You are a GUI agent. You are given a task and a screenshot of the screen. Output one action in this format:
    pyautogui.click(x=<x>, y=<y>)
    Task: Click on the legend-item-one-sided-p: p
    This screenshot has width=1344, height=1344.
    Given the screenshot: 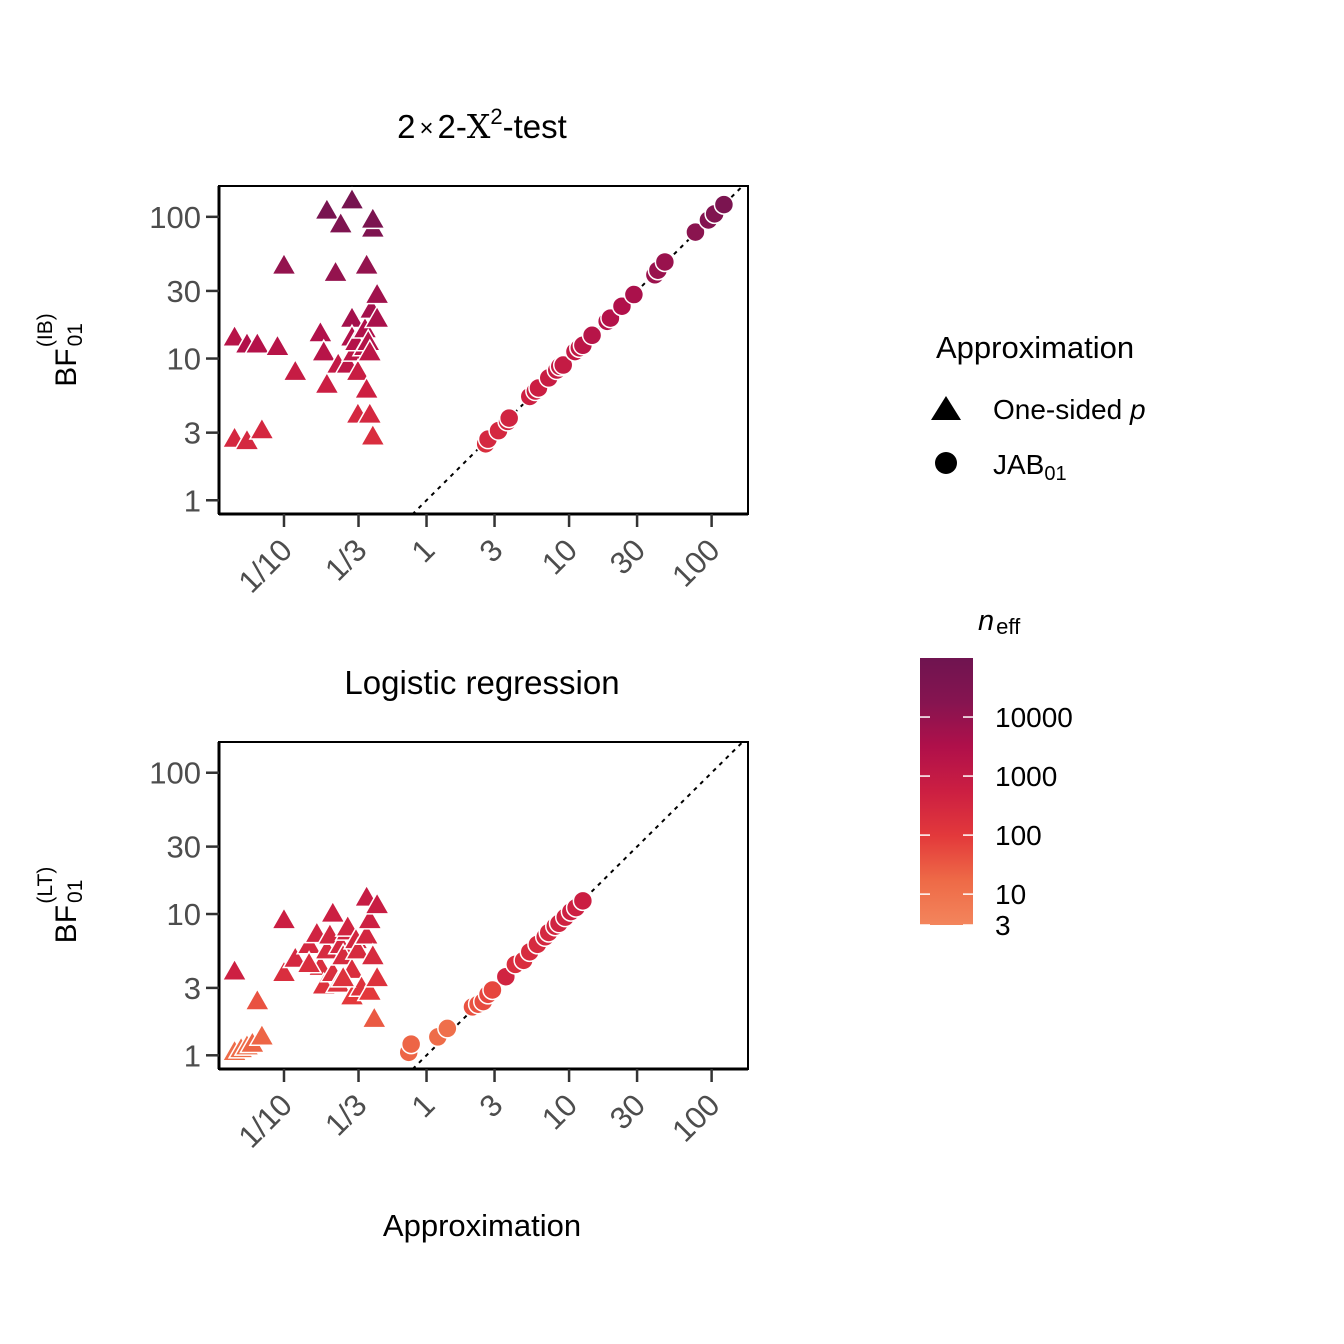 What is the action you would take?
    pyautogui.click(x=1137, y=409)
    